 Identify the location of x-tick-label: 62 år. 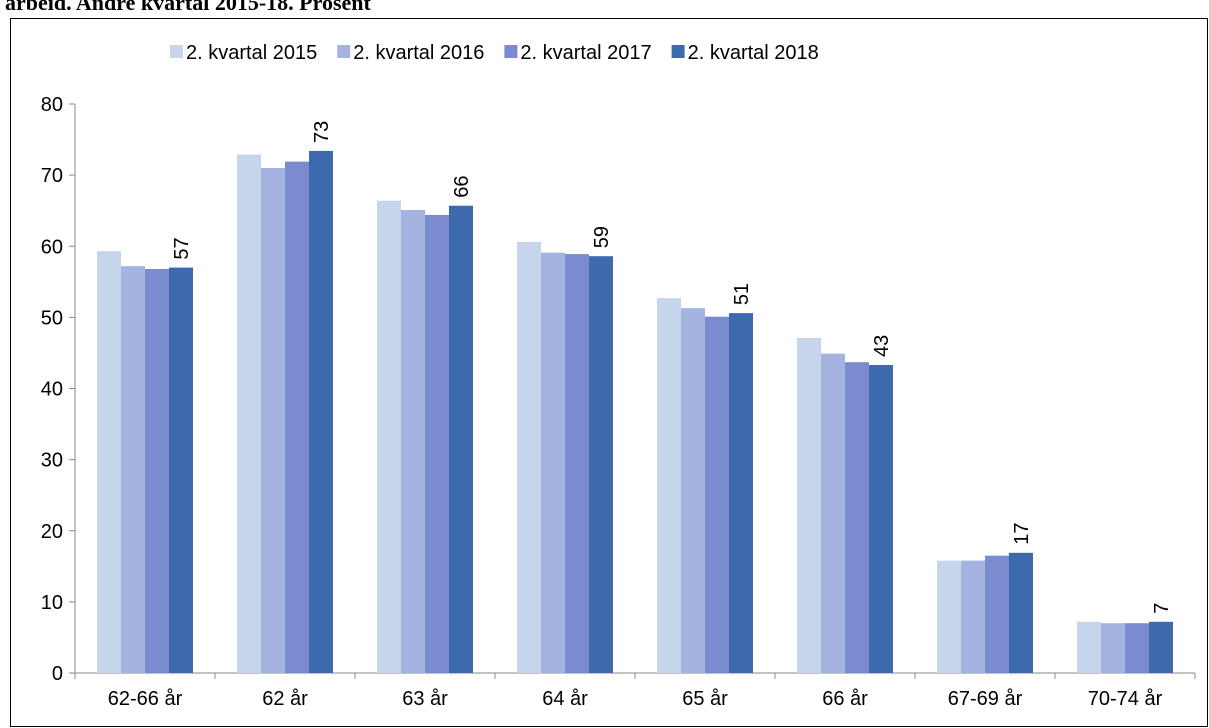
(285, 699).